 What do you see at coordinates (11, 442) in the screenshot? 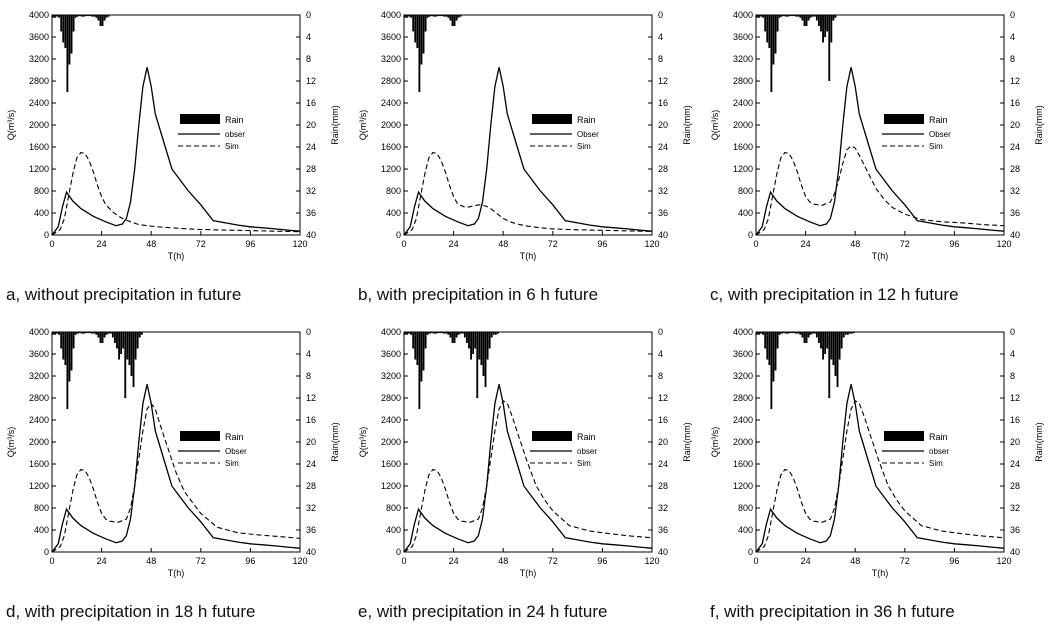
I see `y-axis-label: Q(m³/s)` at bounding box center [11, 442].